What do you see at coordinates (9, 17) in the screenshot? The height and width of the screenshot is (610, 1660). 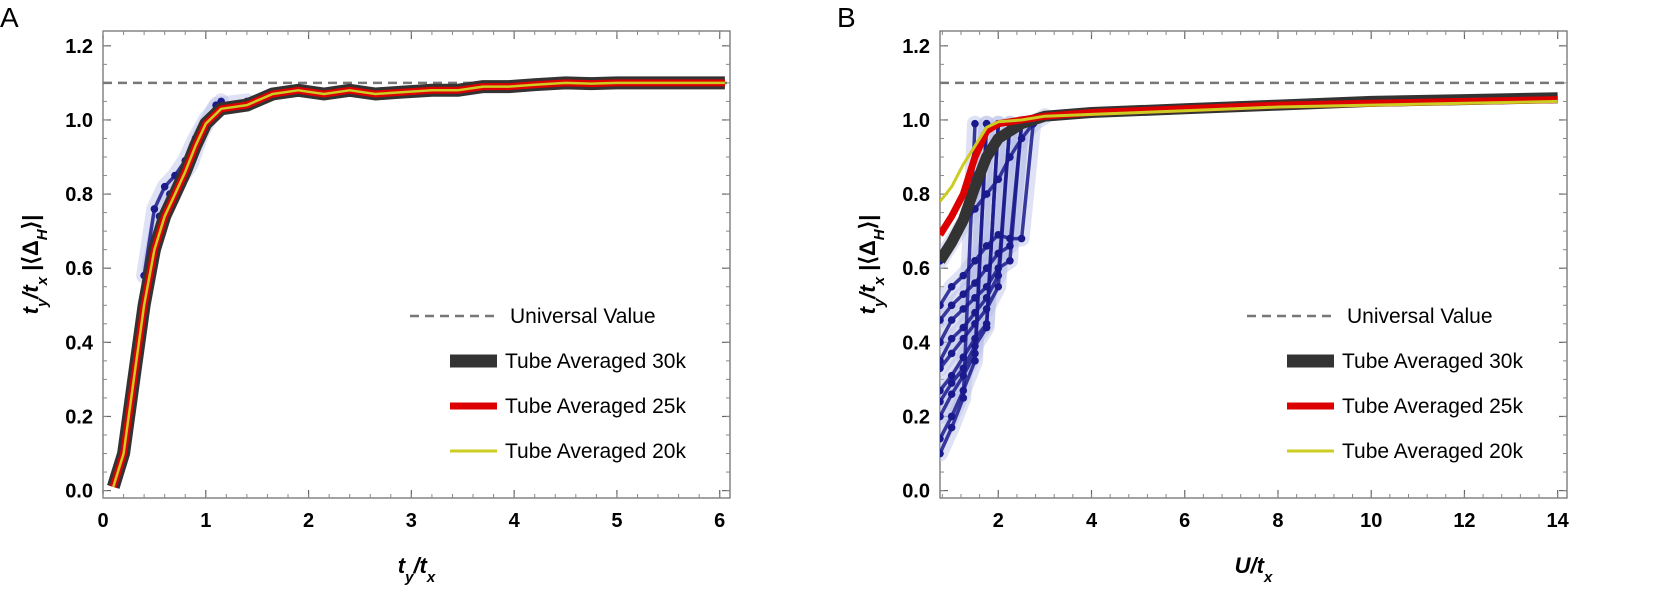 I see `panel-letter: A` at bounding box center [9, 17].